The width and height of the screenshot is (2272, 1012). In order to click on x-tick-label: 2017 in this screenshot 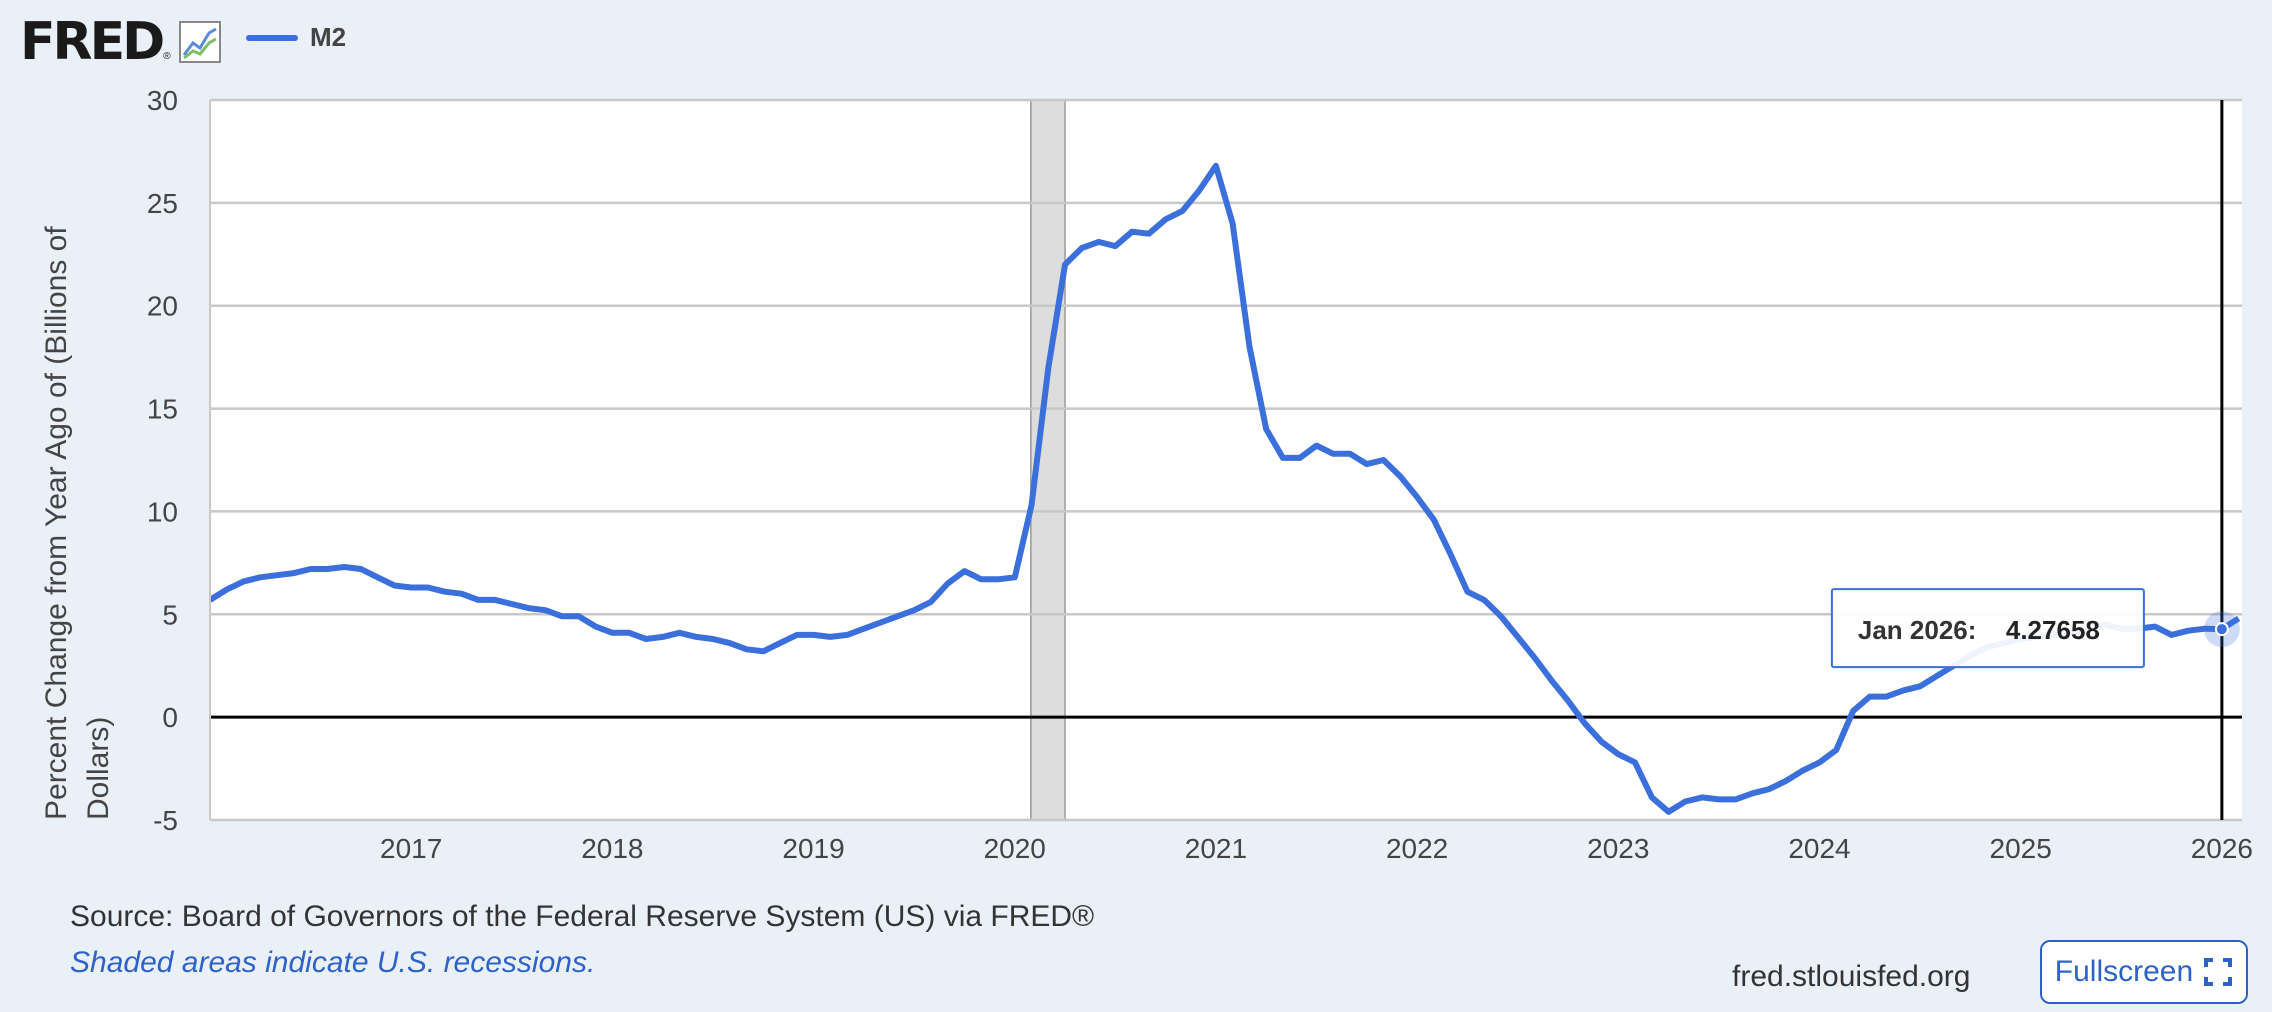, I will do `click(411, 848)`.